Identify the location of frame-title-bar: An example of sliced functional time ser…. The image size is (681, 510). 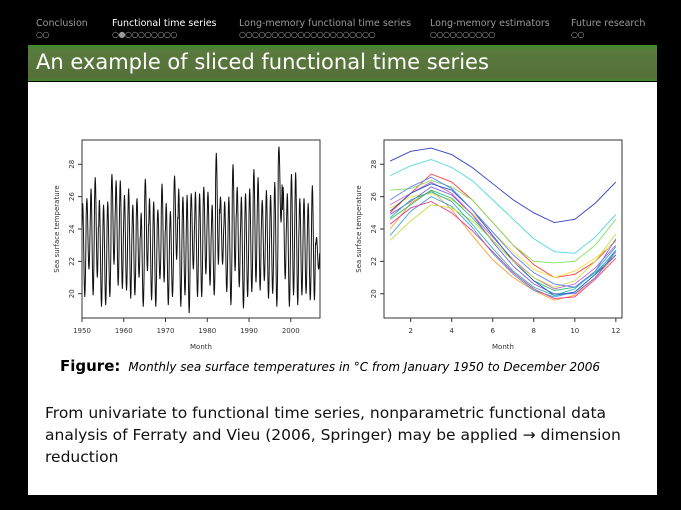
(342, 63).